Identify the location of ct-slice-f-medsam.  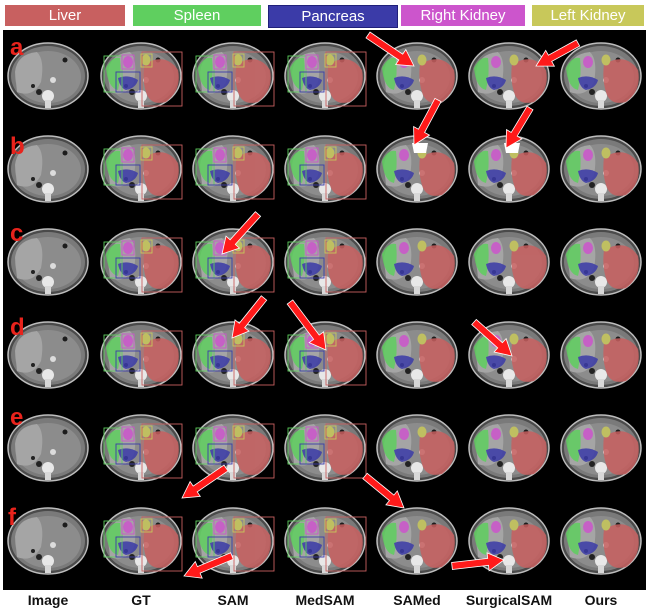
(325, 540).